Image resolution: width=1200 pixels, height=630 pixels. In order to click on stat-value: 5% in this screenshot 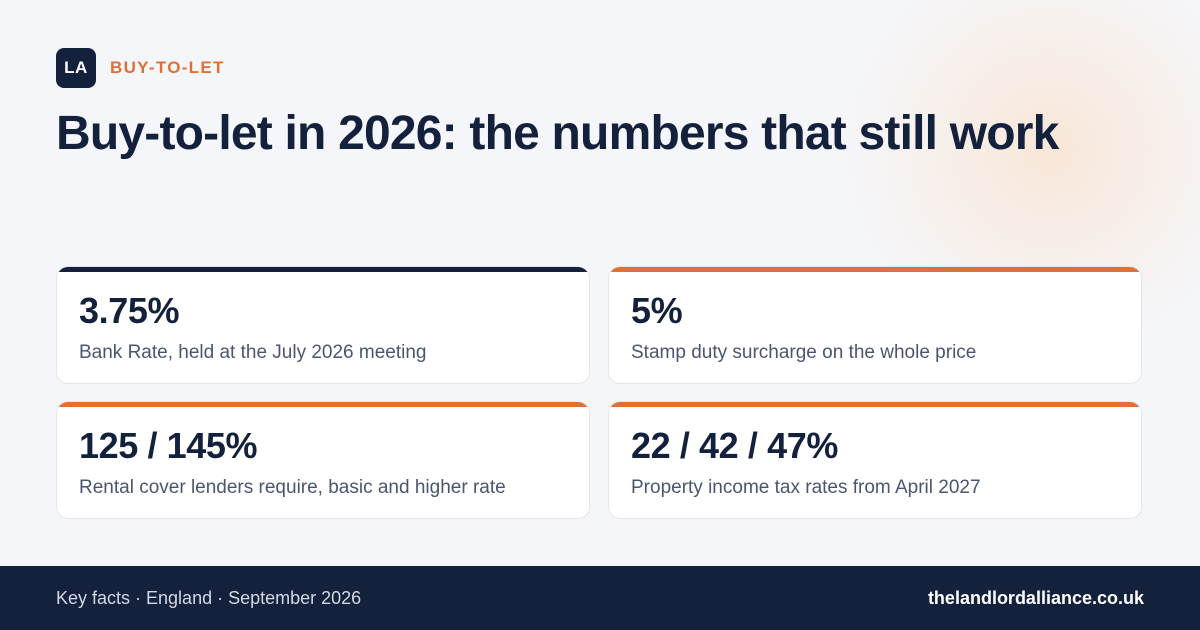, I will do `click(657, 310)`.